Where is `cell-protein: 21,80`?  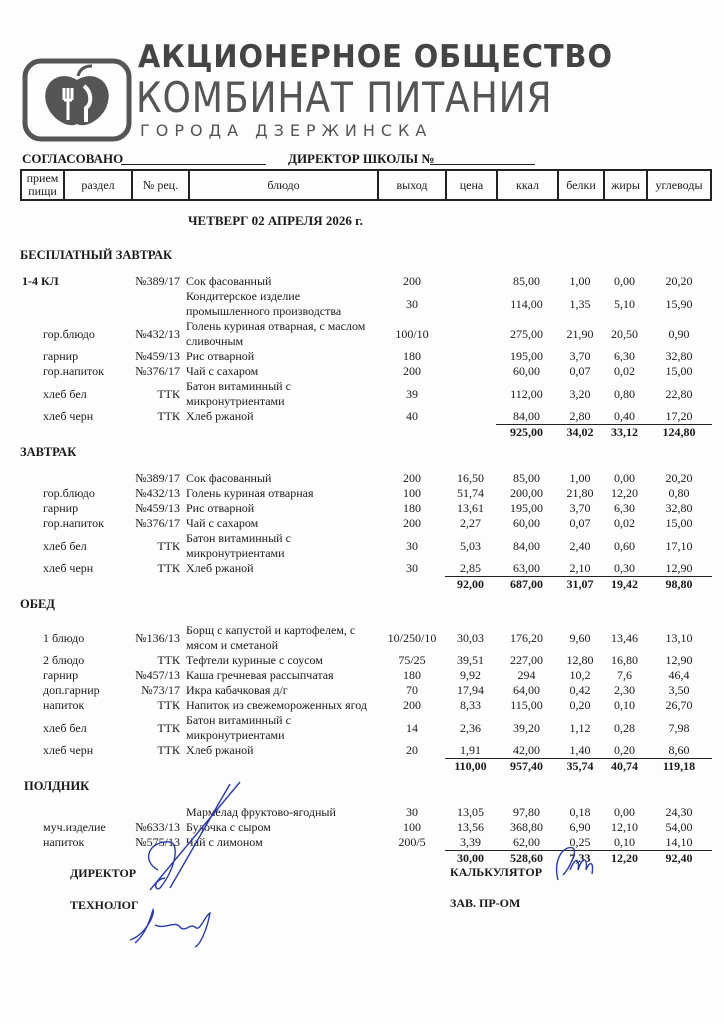
cell-protein: 21,80 is located at coordinates (580, 493).